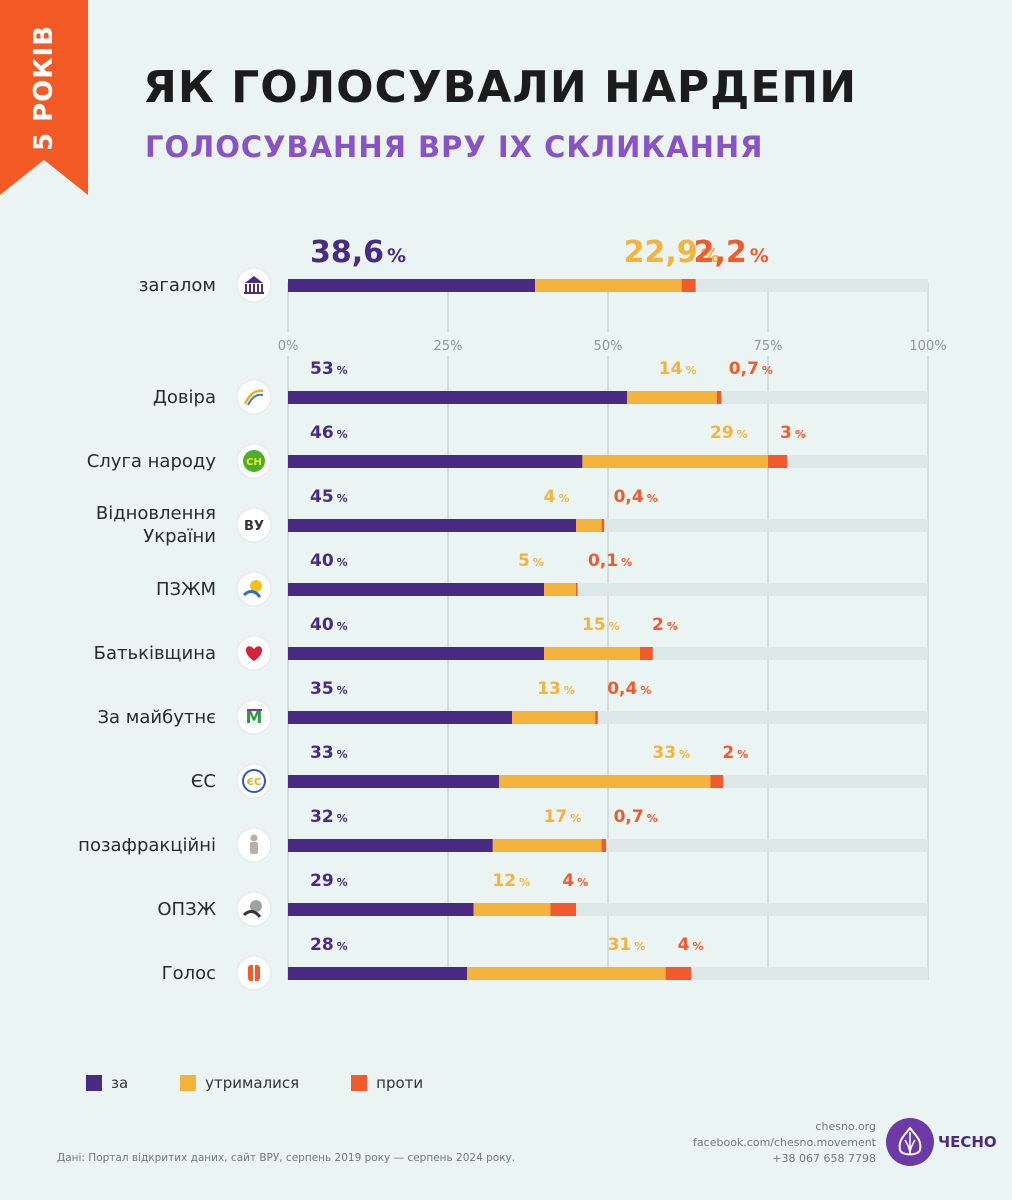  What do you see at coordinates (778, 461) in the screenshot?
I see `row-2-bar-against` at bounding box center [778, 461].